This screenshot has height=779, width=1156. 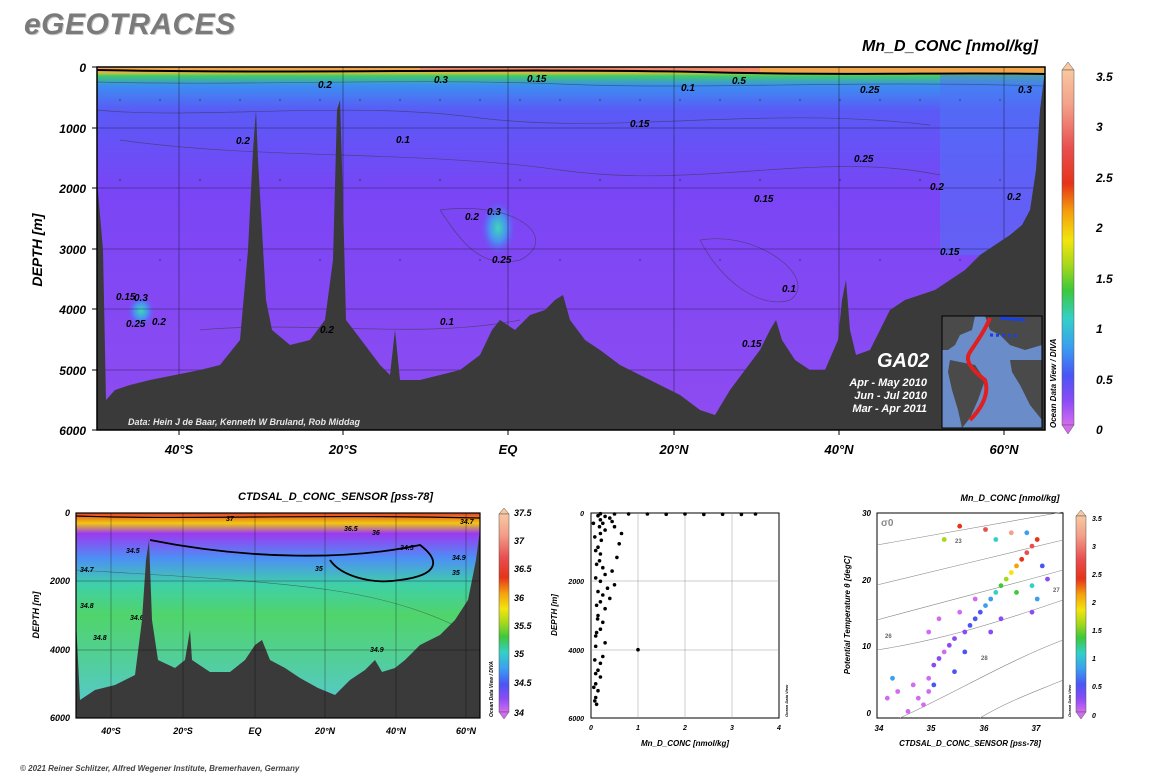 What do you see at coordinates (519, 598) in the screenshot?
I see `colorbar-tick: 36` at bounding box center [519, 598].